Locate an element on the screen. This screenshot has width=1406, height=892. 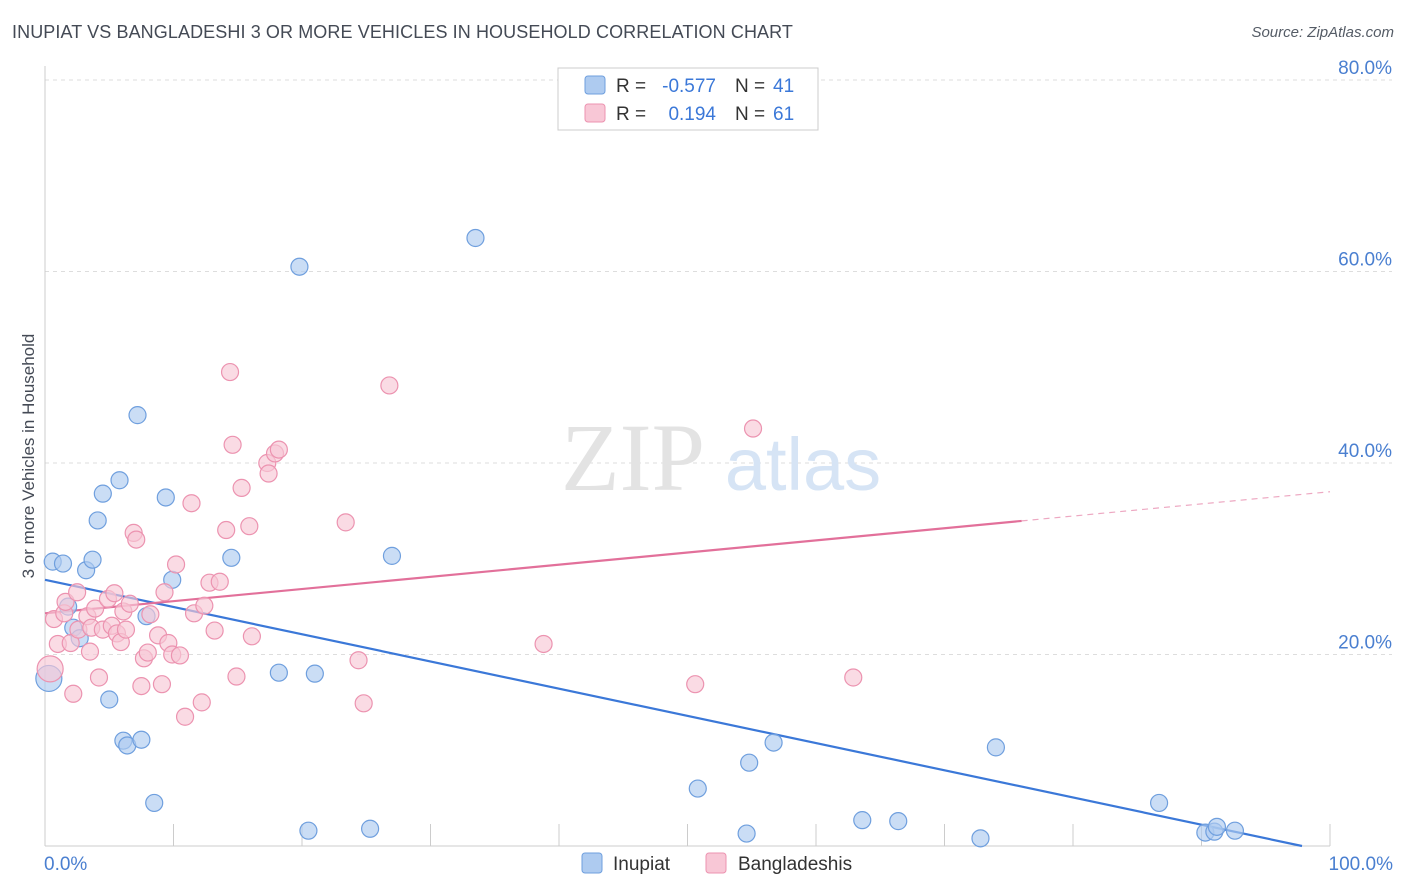
legend-r-value-2: 0.194 is located at coordinates (692, 114).